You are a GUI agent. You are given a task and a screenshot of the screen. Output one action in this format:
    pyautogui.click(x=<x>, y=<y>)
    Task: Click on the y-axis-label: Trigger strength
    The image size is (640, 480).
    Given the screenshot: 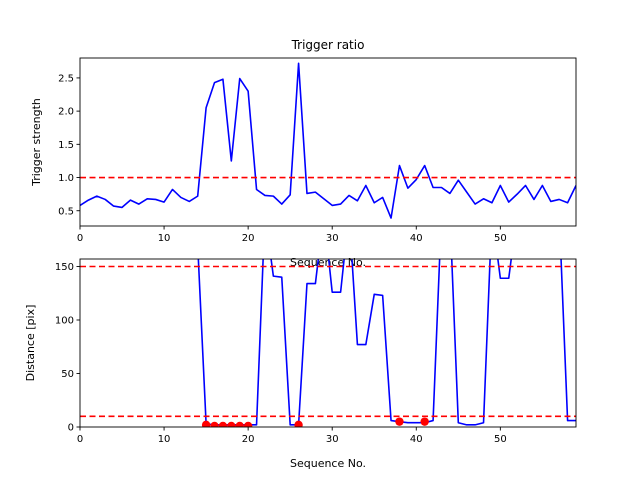 What is the action you would take?
    pyautogui.click(x=36, y=142)
    